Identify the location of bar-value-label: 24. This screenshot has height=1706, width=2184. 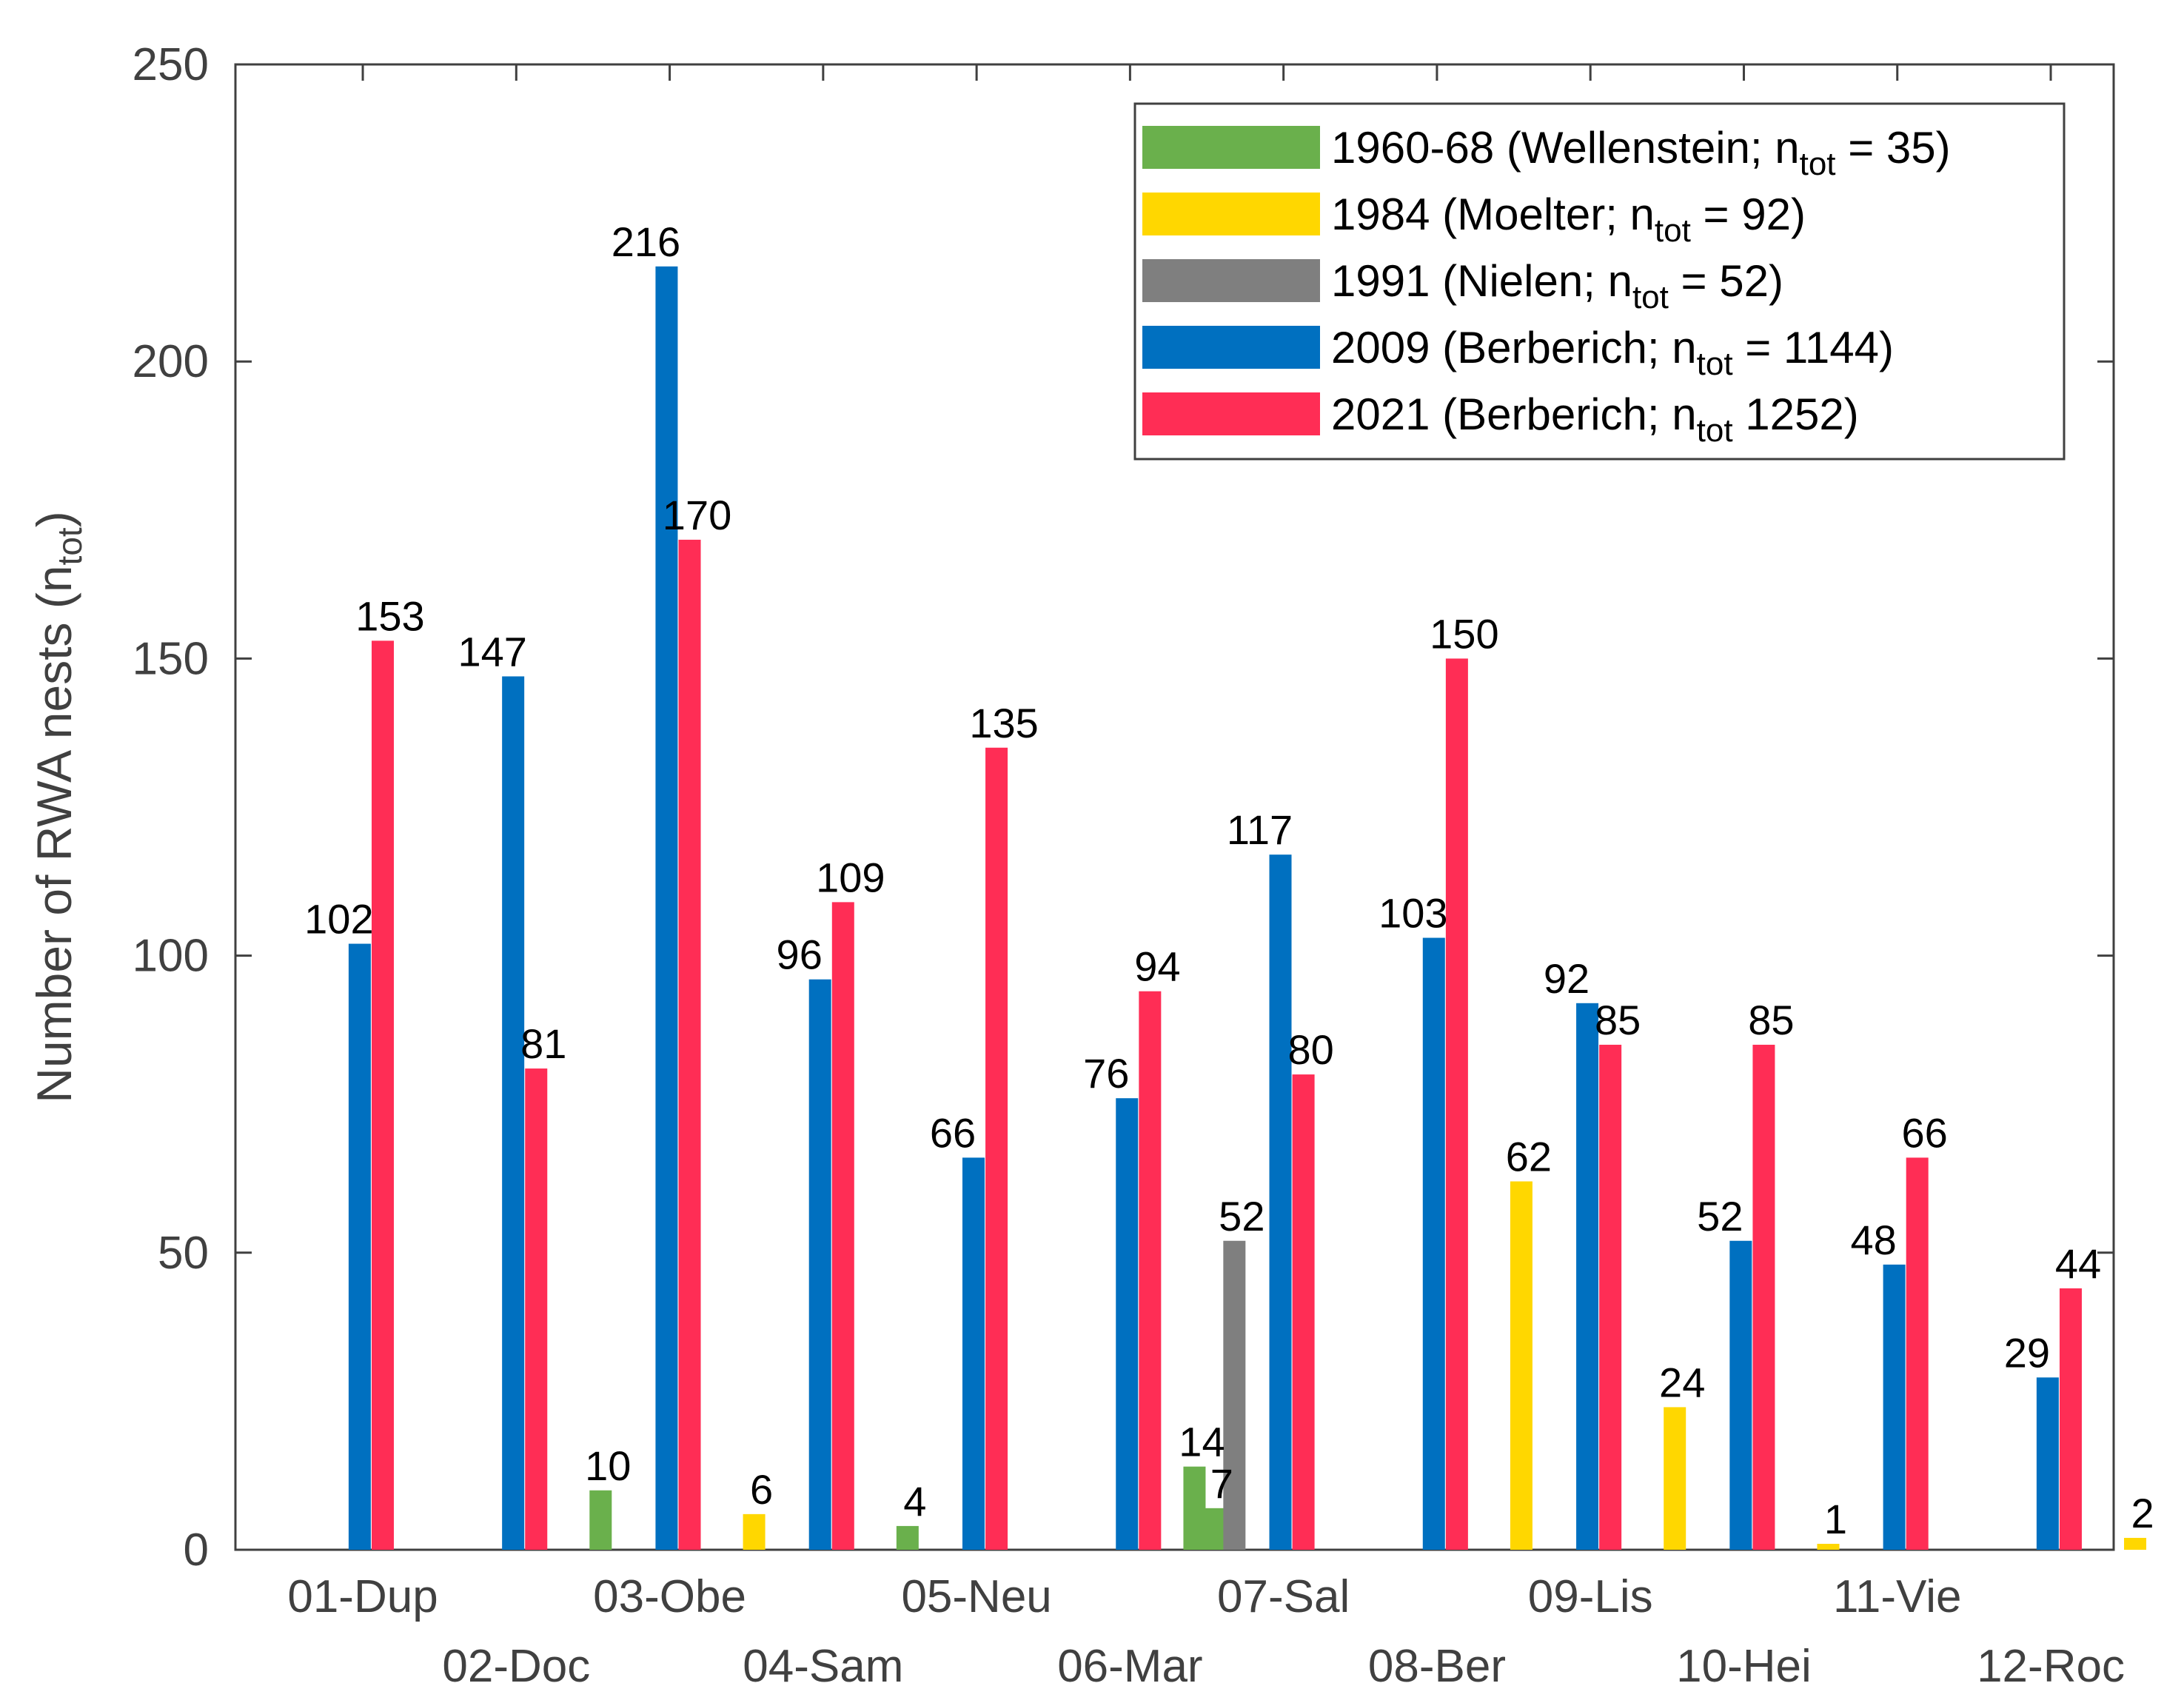
(1682, 1382).